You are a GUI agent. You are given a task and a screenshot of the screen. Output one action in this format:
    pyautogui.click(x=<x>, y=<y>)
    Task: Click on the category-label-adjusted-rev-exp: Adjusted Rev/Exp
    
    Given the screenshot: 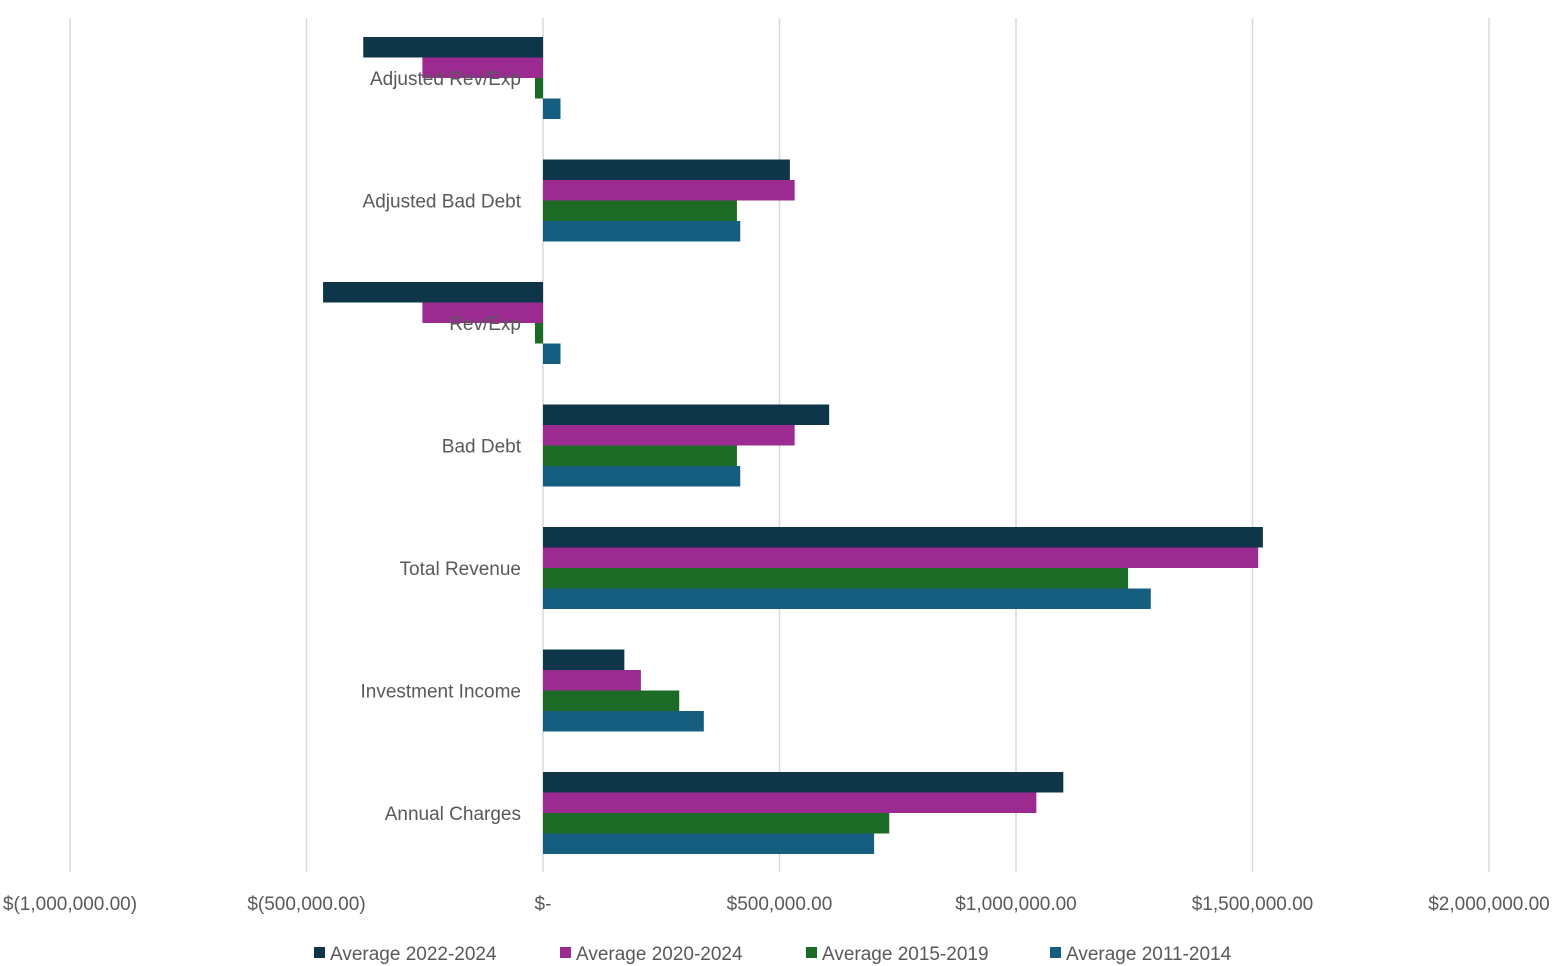 What is the action you would take?
    pyautogui.click(x=445, y=79)
    